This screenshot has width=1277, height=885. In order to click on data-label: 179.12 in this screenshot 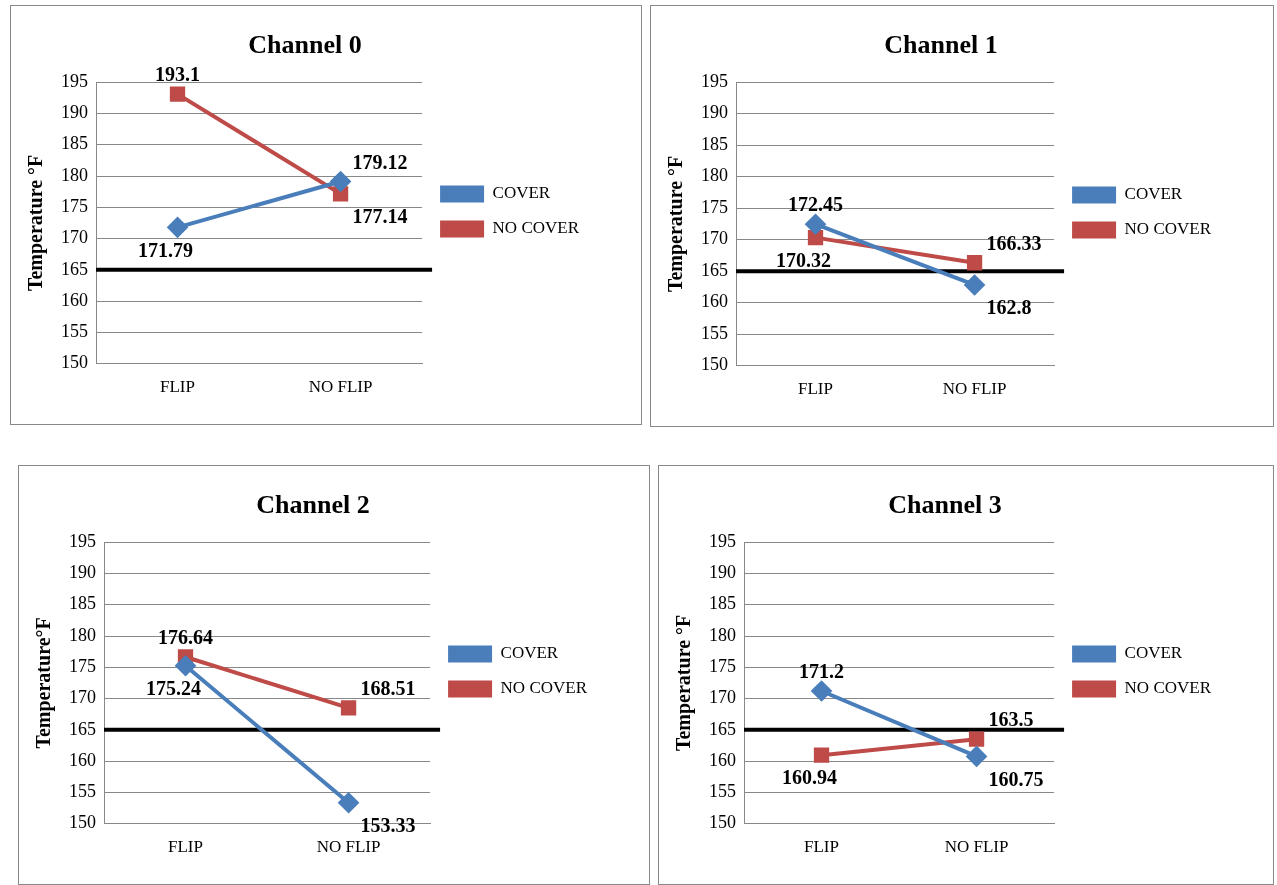, I will do `click(380, 161)`.